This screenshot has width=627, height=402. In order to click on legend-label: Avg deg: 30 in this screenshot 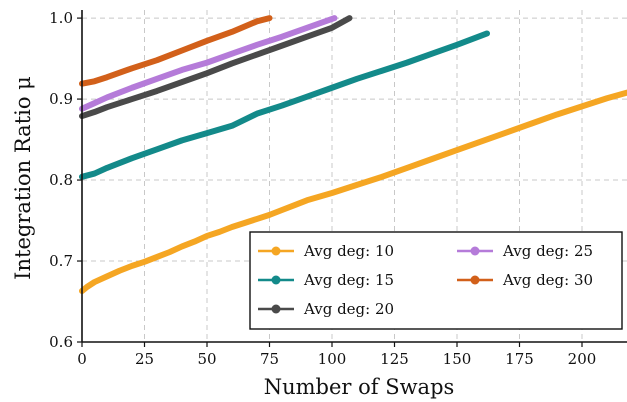, I will do `click(547, 280)`.